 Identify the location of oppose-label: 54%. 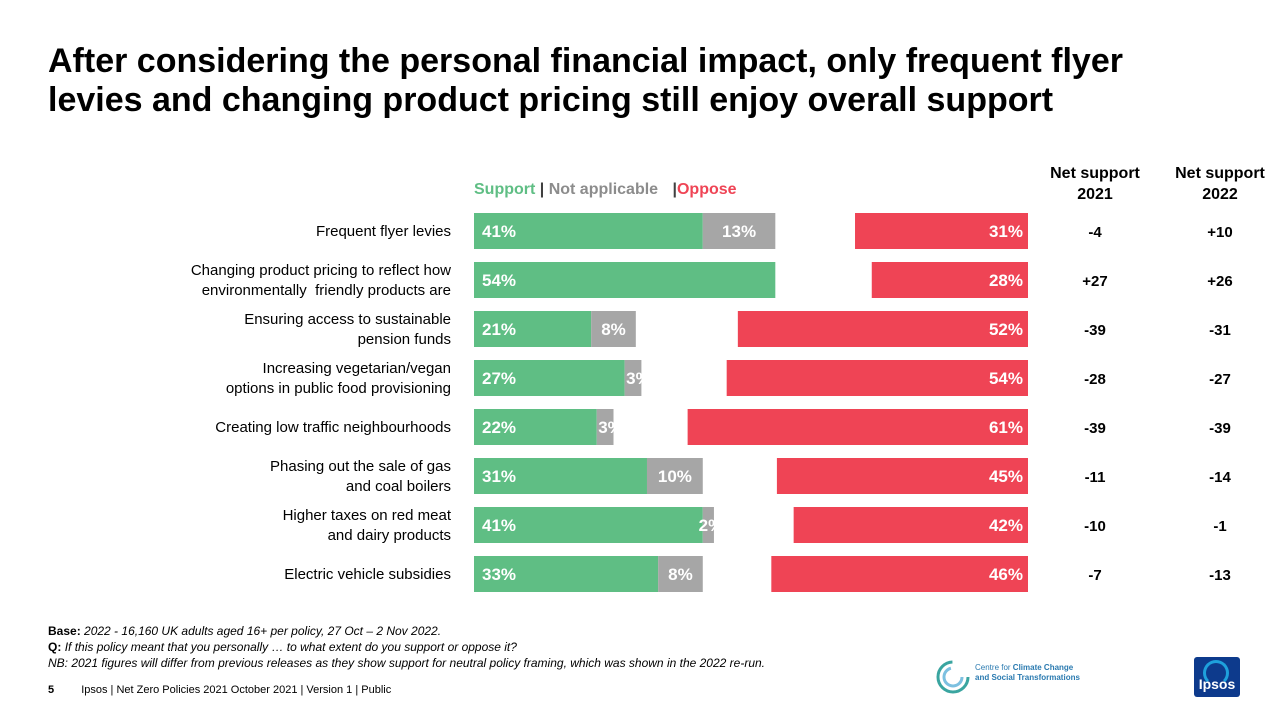
(1006, 378).